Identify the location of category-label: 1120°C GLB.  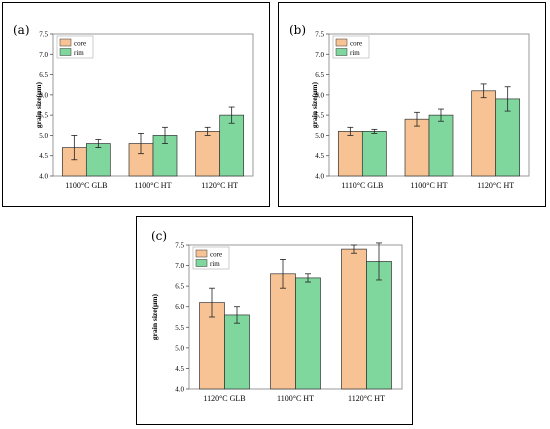
(224, 398).